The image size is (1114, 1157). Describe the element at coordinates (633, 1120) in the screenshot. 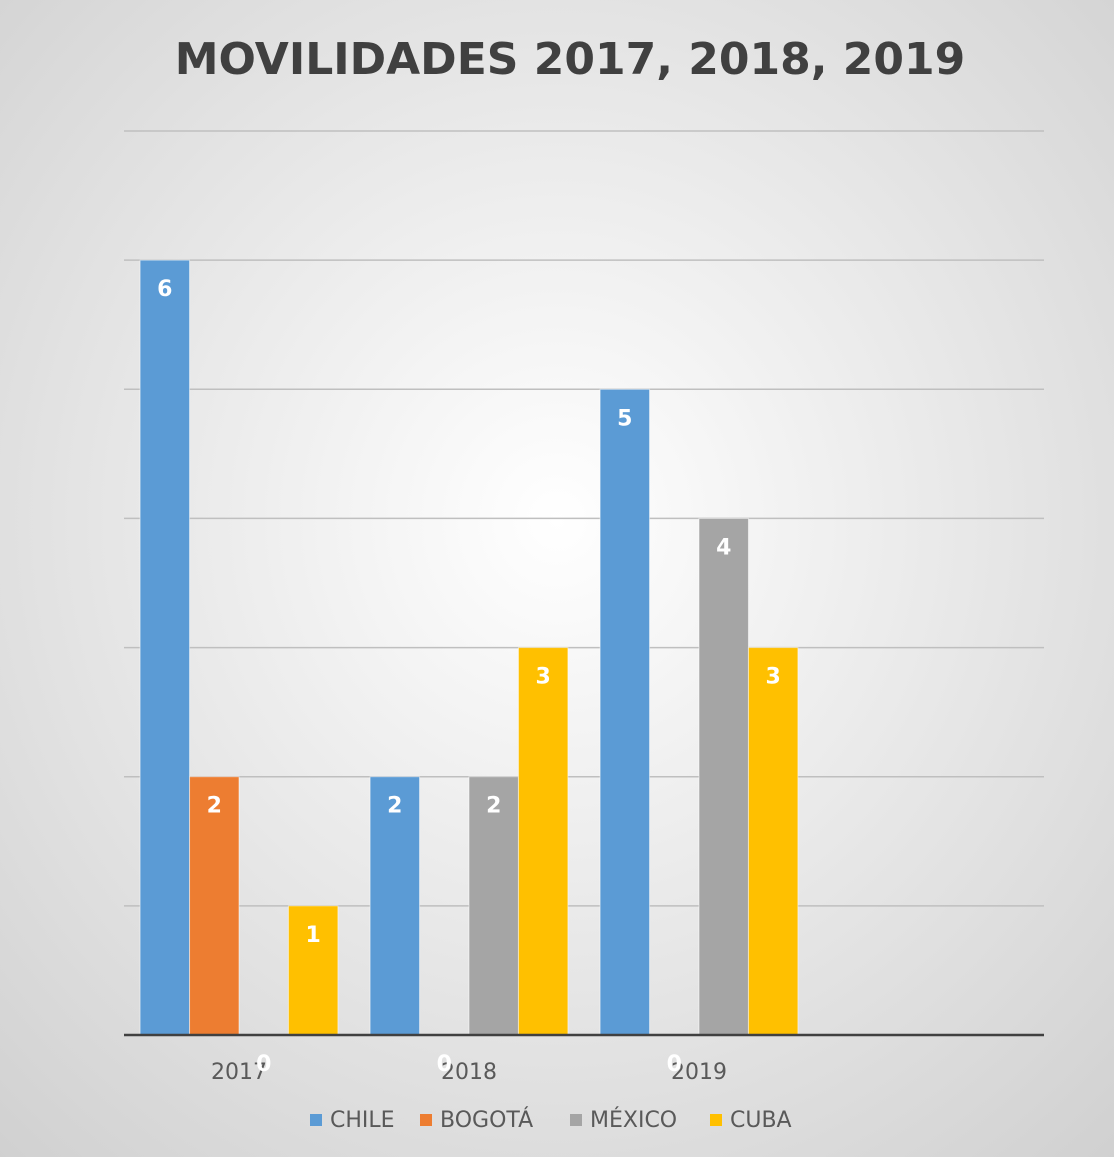

I see `legend-label: MÉXICO` at that location.